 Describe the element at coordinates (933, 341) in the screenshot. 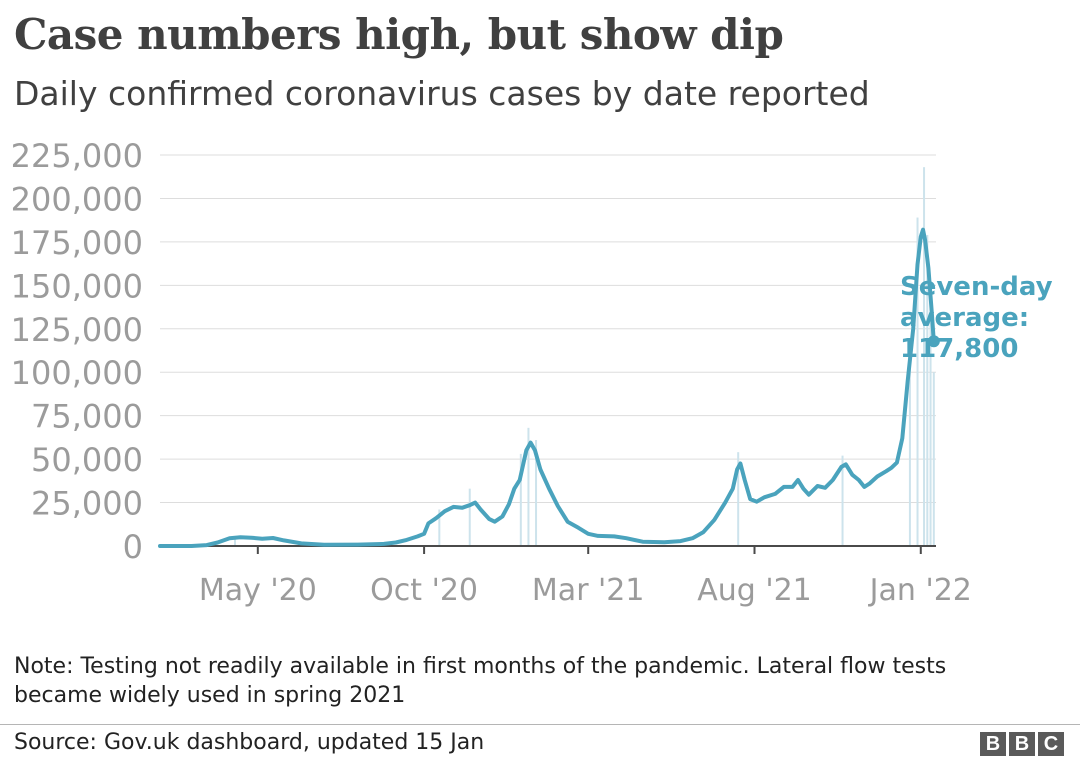

I see `latest-value-marker` at that location.